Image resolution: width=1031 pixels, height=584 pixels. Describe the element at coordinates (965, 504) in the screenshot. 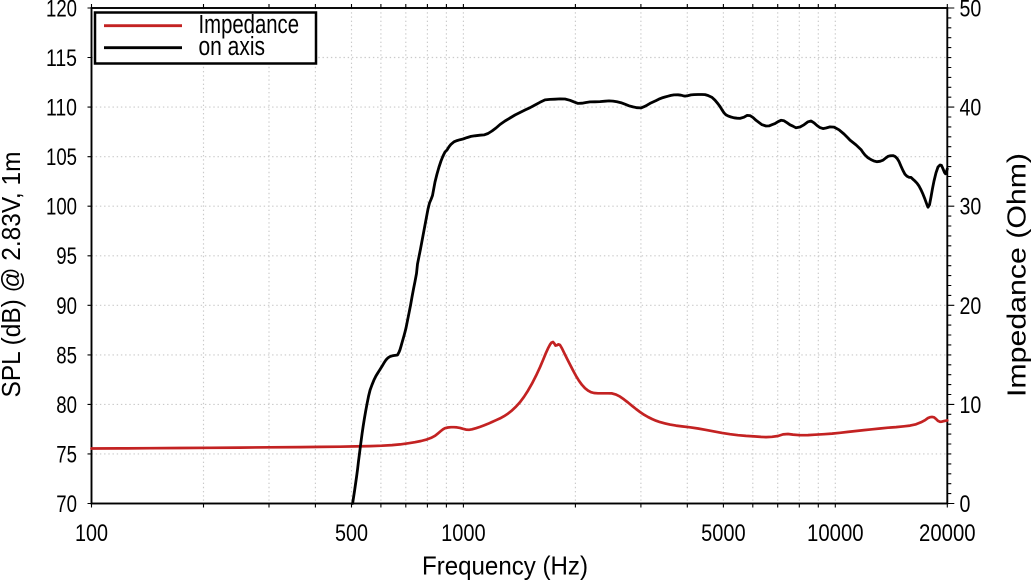

I see `svg-text: 0` at that location.